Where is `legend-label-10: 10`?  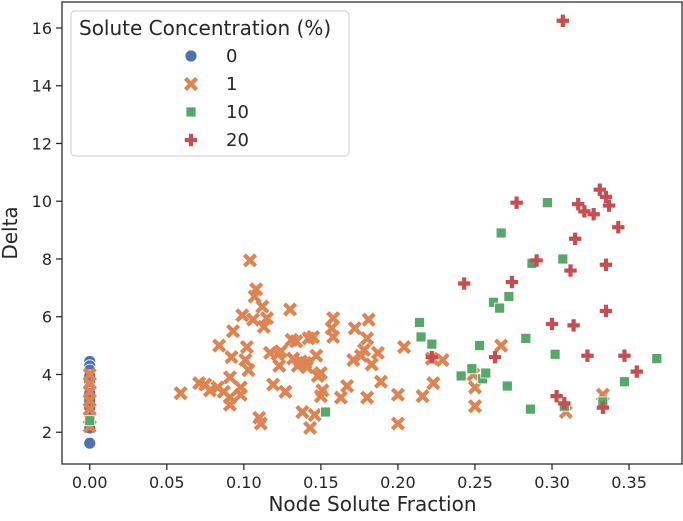 legend-label-10: 10 is located at coordinates (237, 112).